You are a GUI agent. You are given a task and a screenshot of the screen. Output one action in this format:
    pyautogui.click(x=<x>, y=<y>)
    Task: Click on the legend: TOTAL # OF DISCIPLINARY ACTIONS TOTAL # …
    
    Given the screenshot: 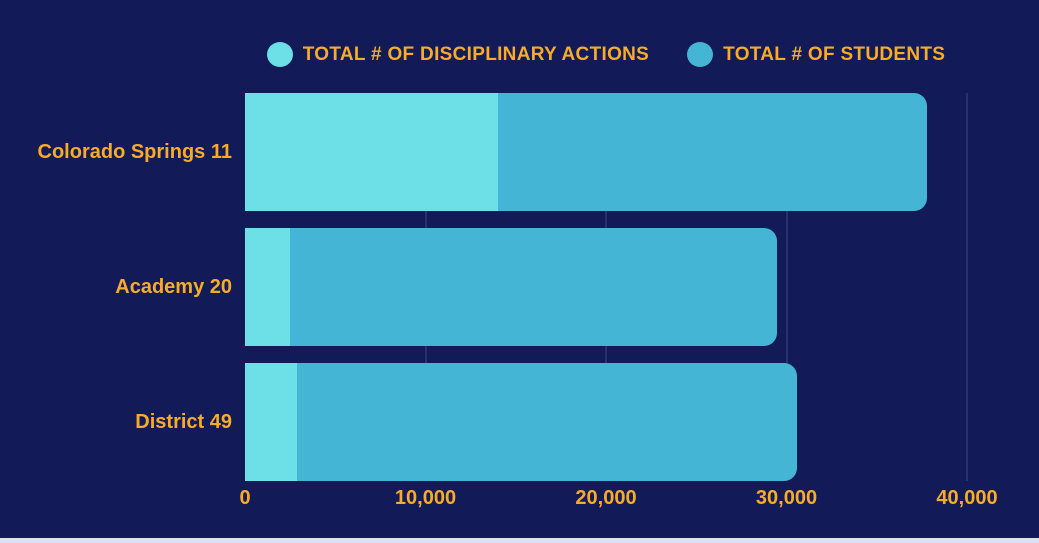 What is the action you would take?
    pyautogui.click(x=606, y=54)
    